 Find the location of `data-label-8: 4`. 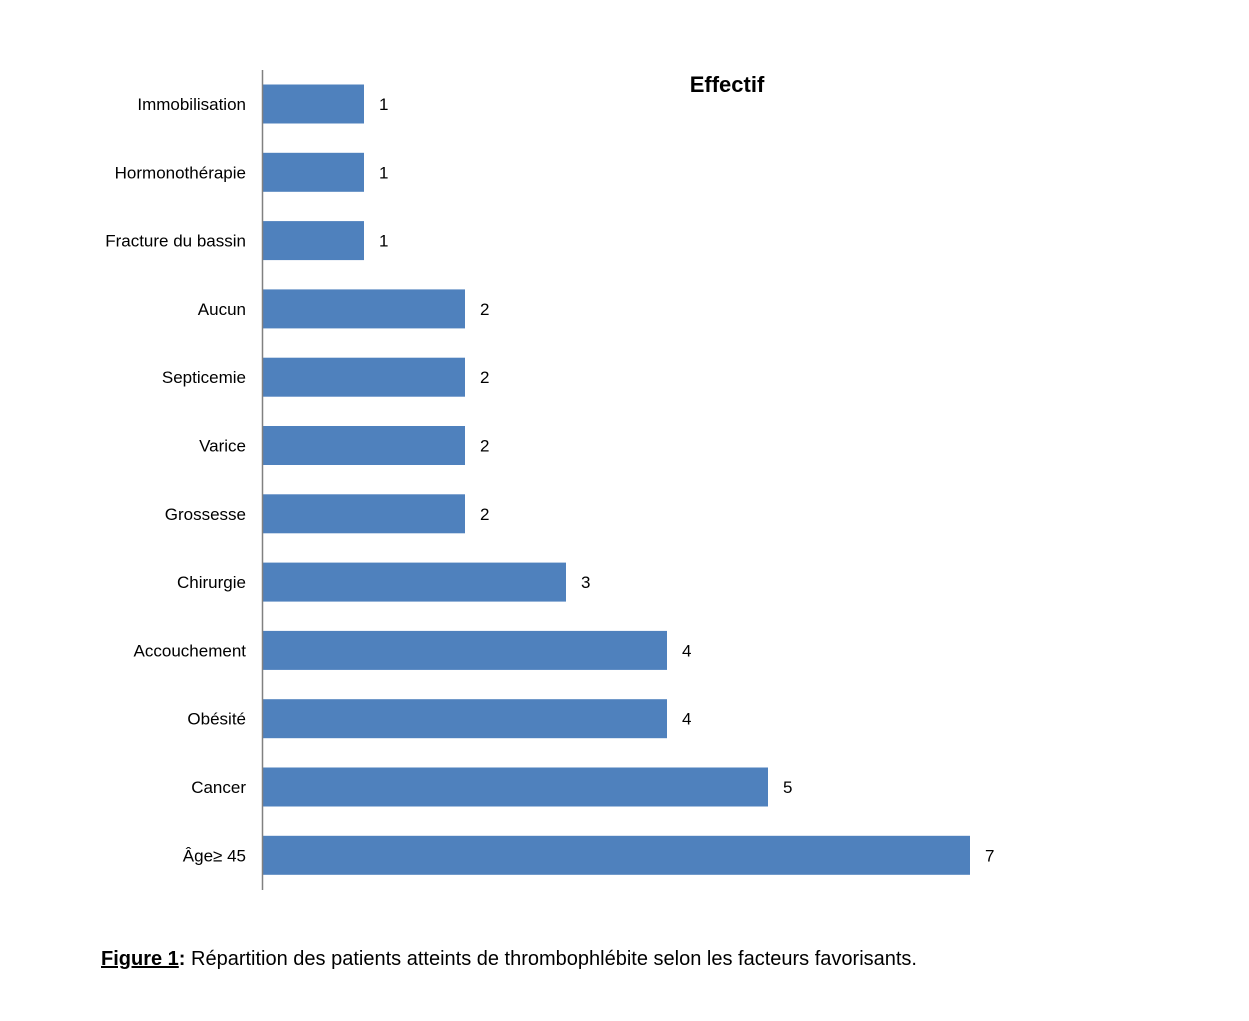

data-label-8: 4 is located at coordinates (686, 650).